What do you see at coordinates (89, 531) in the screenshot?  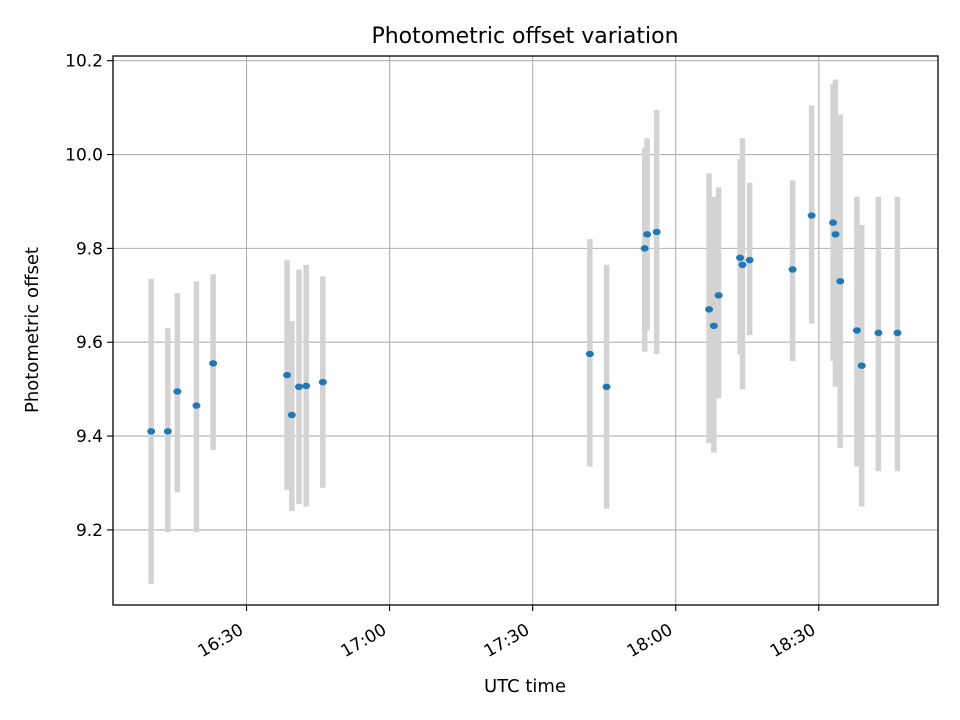 I see `y-tick-label: 9.2` at bounding box center [89, 531].